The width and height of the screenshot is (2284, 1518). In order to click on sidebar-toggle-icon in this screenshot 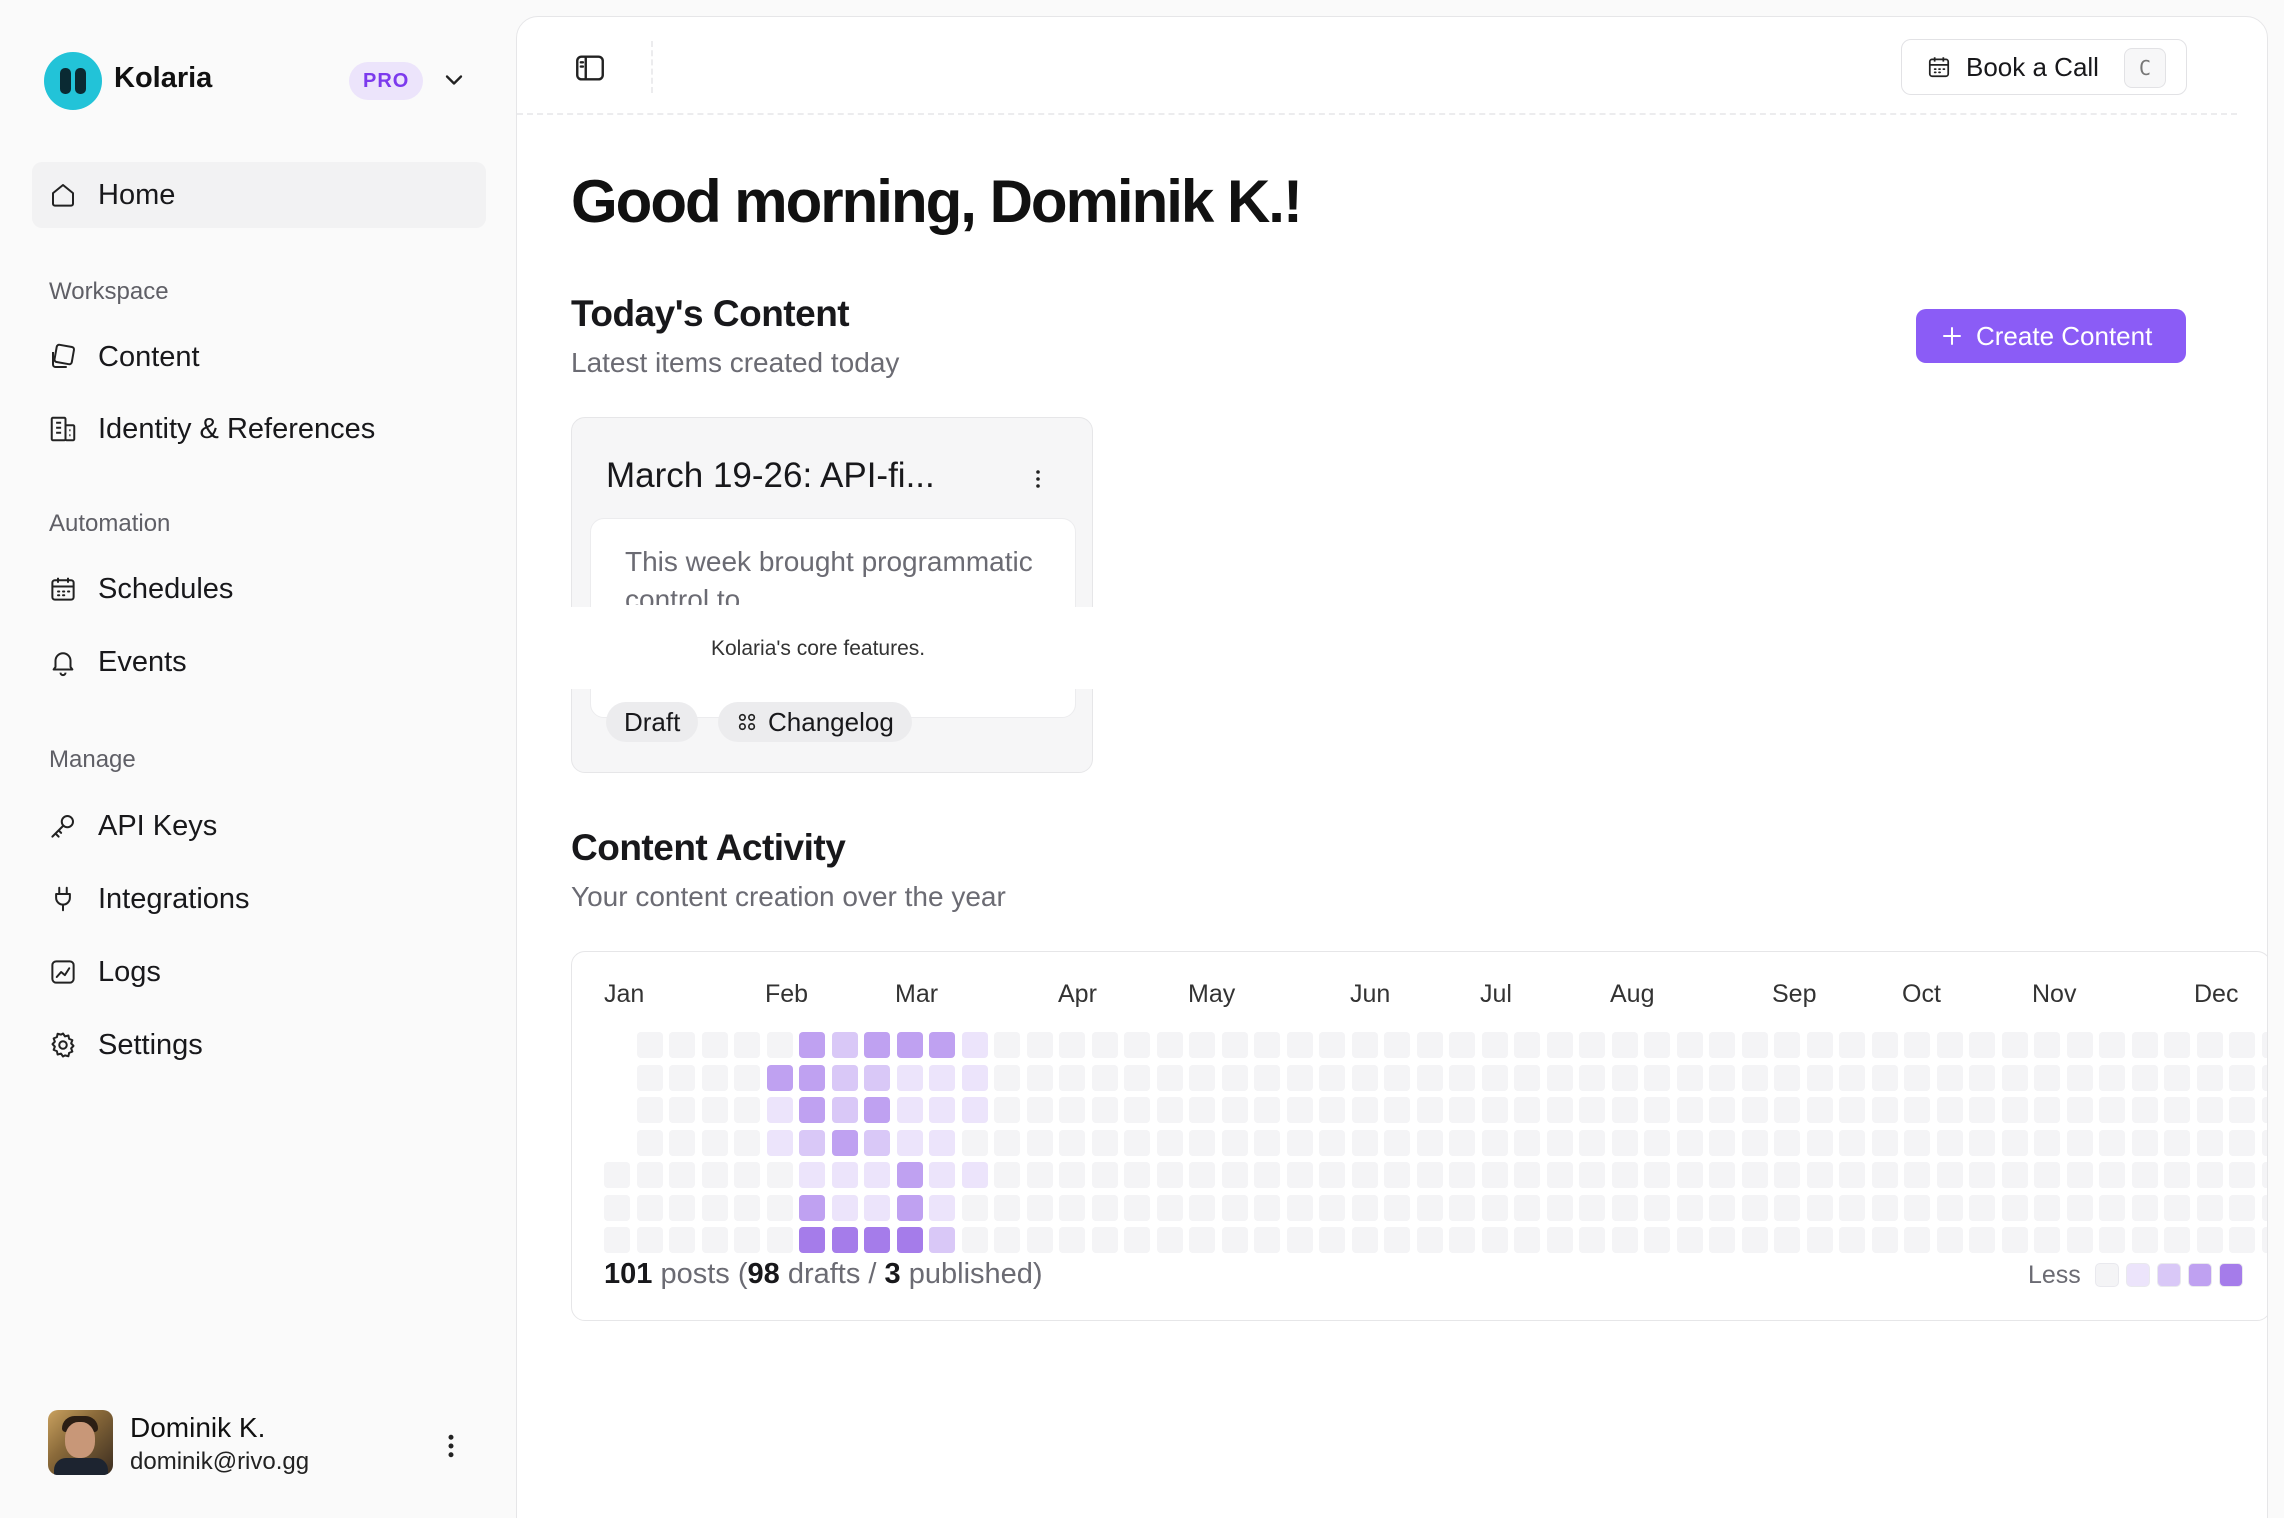, I will do `click(590, 68)`.